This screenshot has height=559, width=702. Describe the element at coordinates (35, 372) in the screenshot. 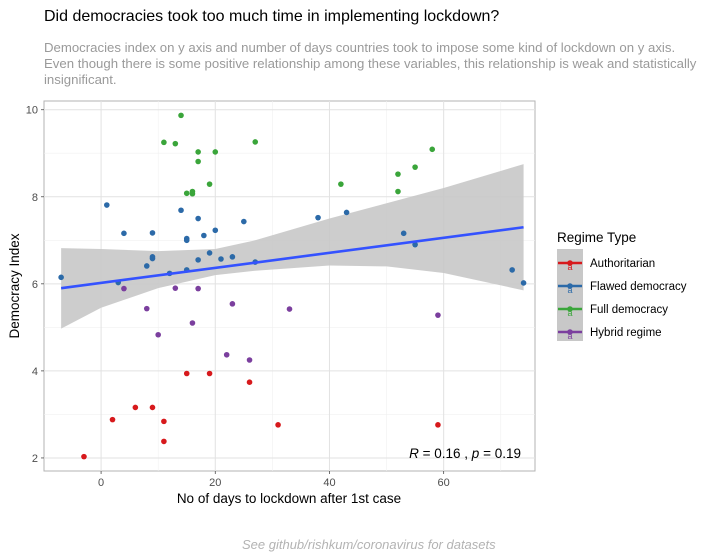

I see `y-tick-label: 4` at that location.